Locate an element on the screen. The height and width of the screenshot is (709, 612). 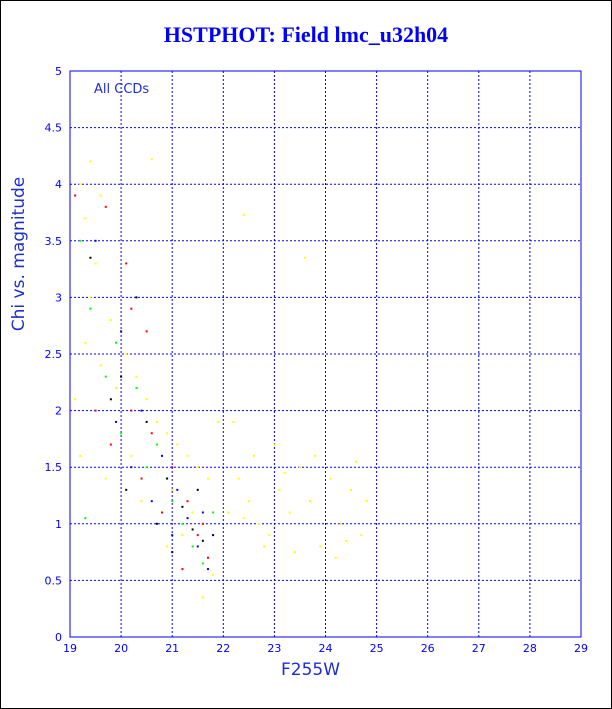
x-axis-label: F255W is located at coordinates (310, 670).